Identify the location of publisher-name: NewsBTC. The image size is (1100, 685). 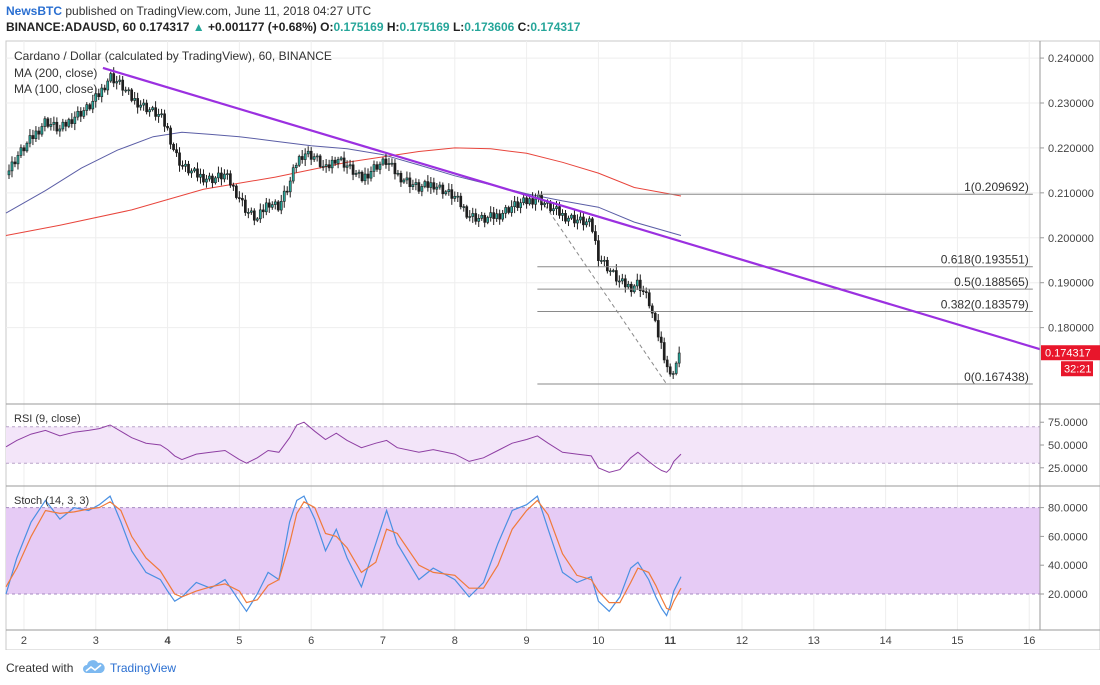
(34, 11).